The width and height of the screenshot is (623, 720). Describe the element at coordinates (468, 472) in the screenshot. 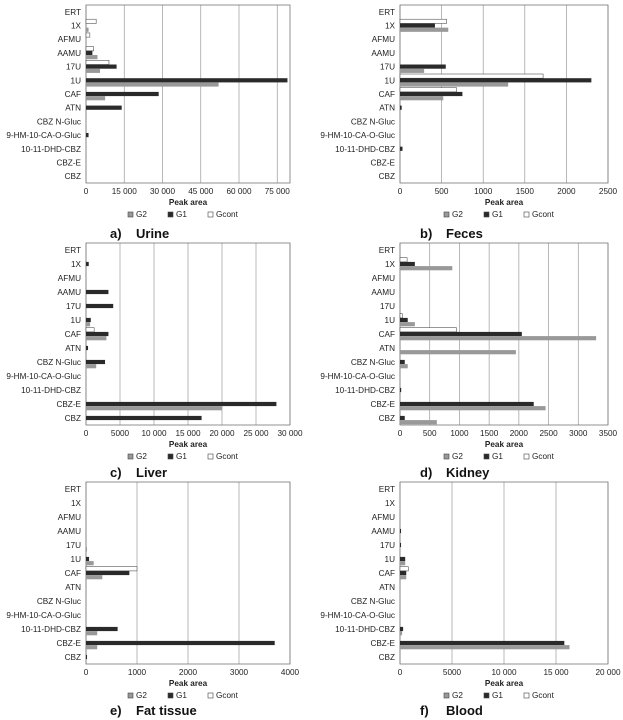

I see `caption-title: Kidney` at that location.